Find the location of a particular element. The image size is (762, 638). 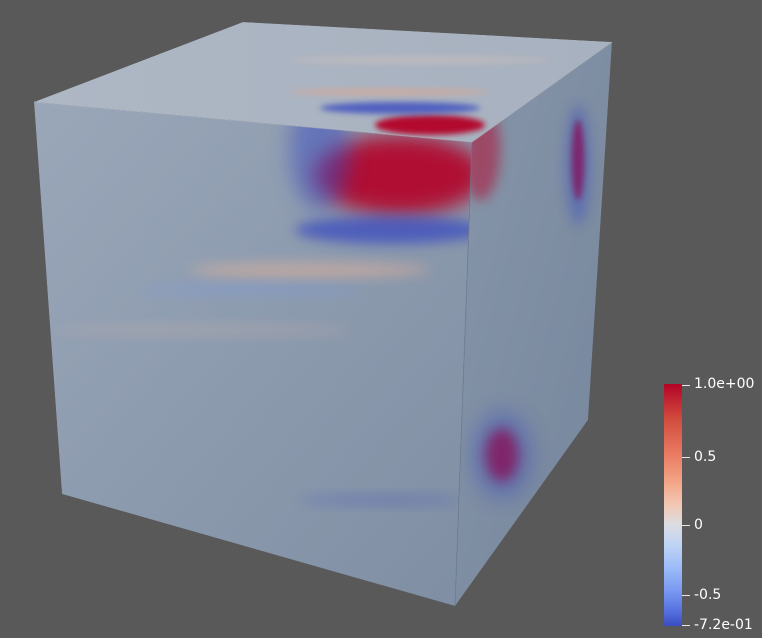

colorbar-tick-label-max: 1.0e+00 is located at coordinates (724, 384).